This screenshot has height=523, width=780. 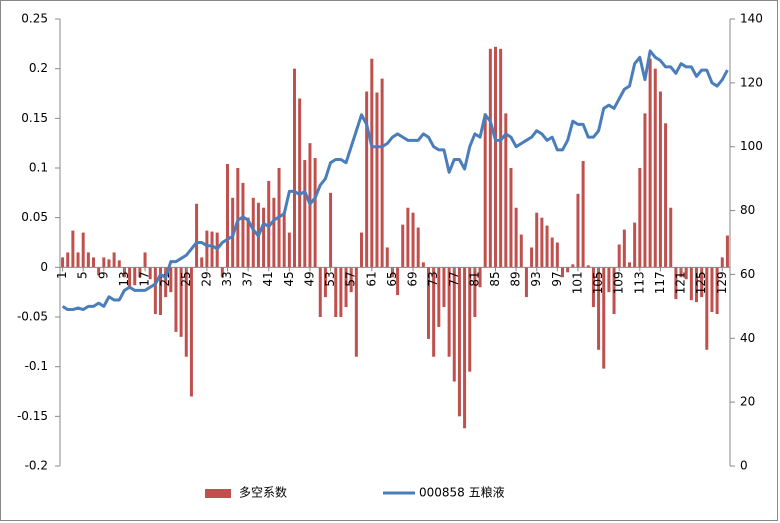 What do you see at coordinates (701, 282) in the screenshot?
I see `x-tick-label: 125` at bounding box center [701, 282].